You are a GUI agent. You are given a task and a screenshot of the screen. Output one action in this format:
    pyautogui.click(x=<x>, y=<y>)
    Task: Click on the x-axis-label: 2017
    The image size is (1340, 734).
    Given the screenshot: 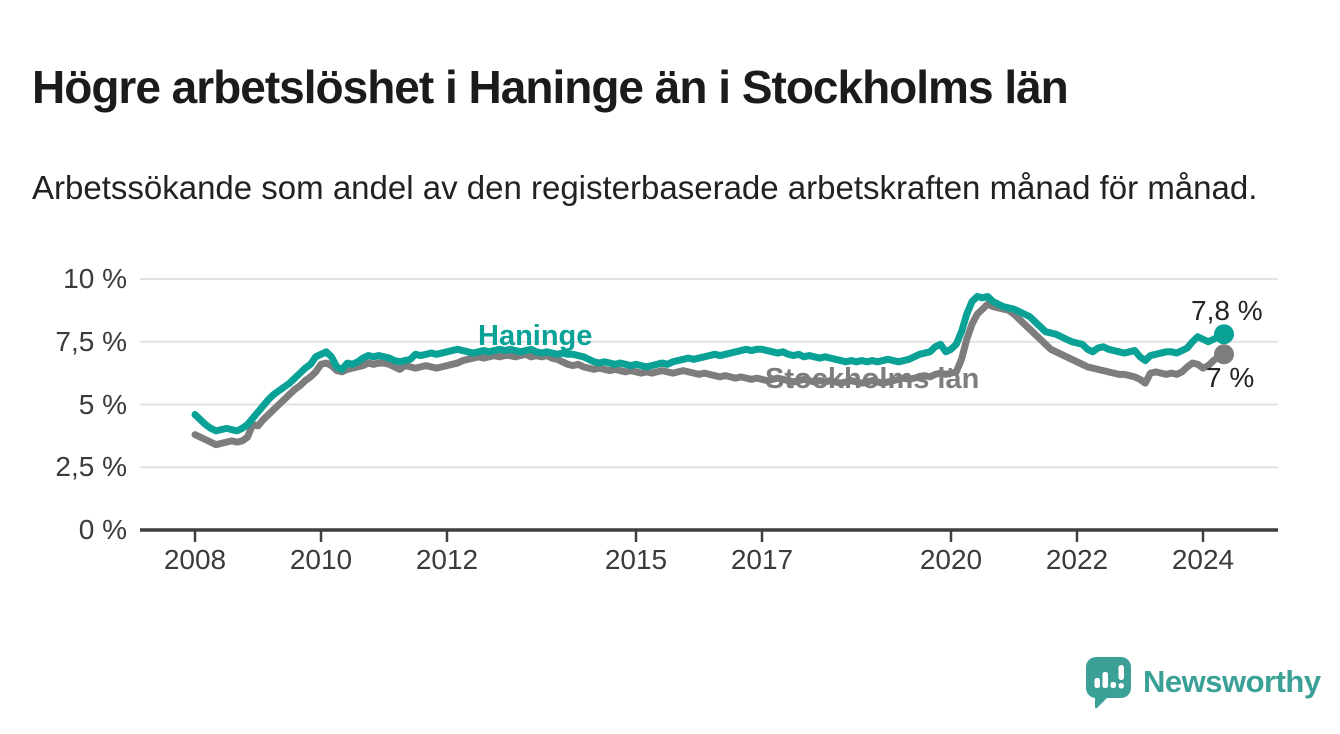 What is the action you would take?
    pyautogui.click(x=762, y=559)
    